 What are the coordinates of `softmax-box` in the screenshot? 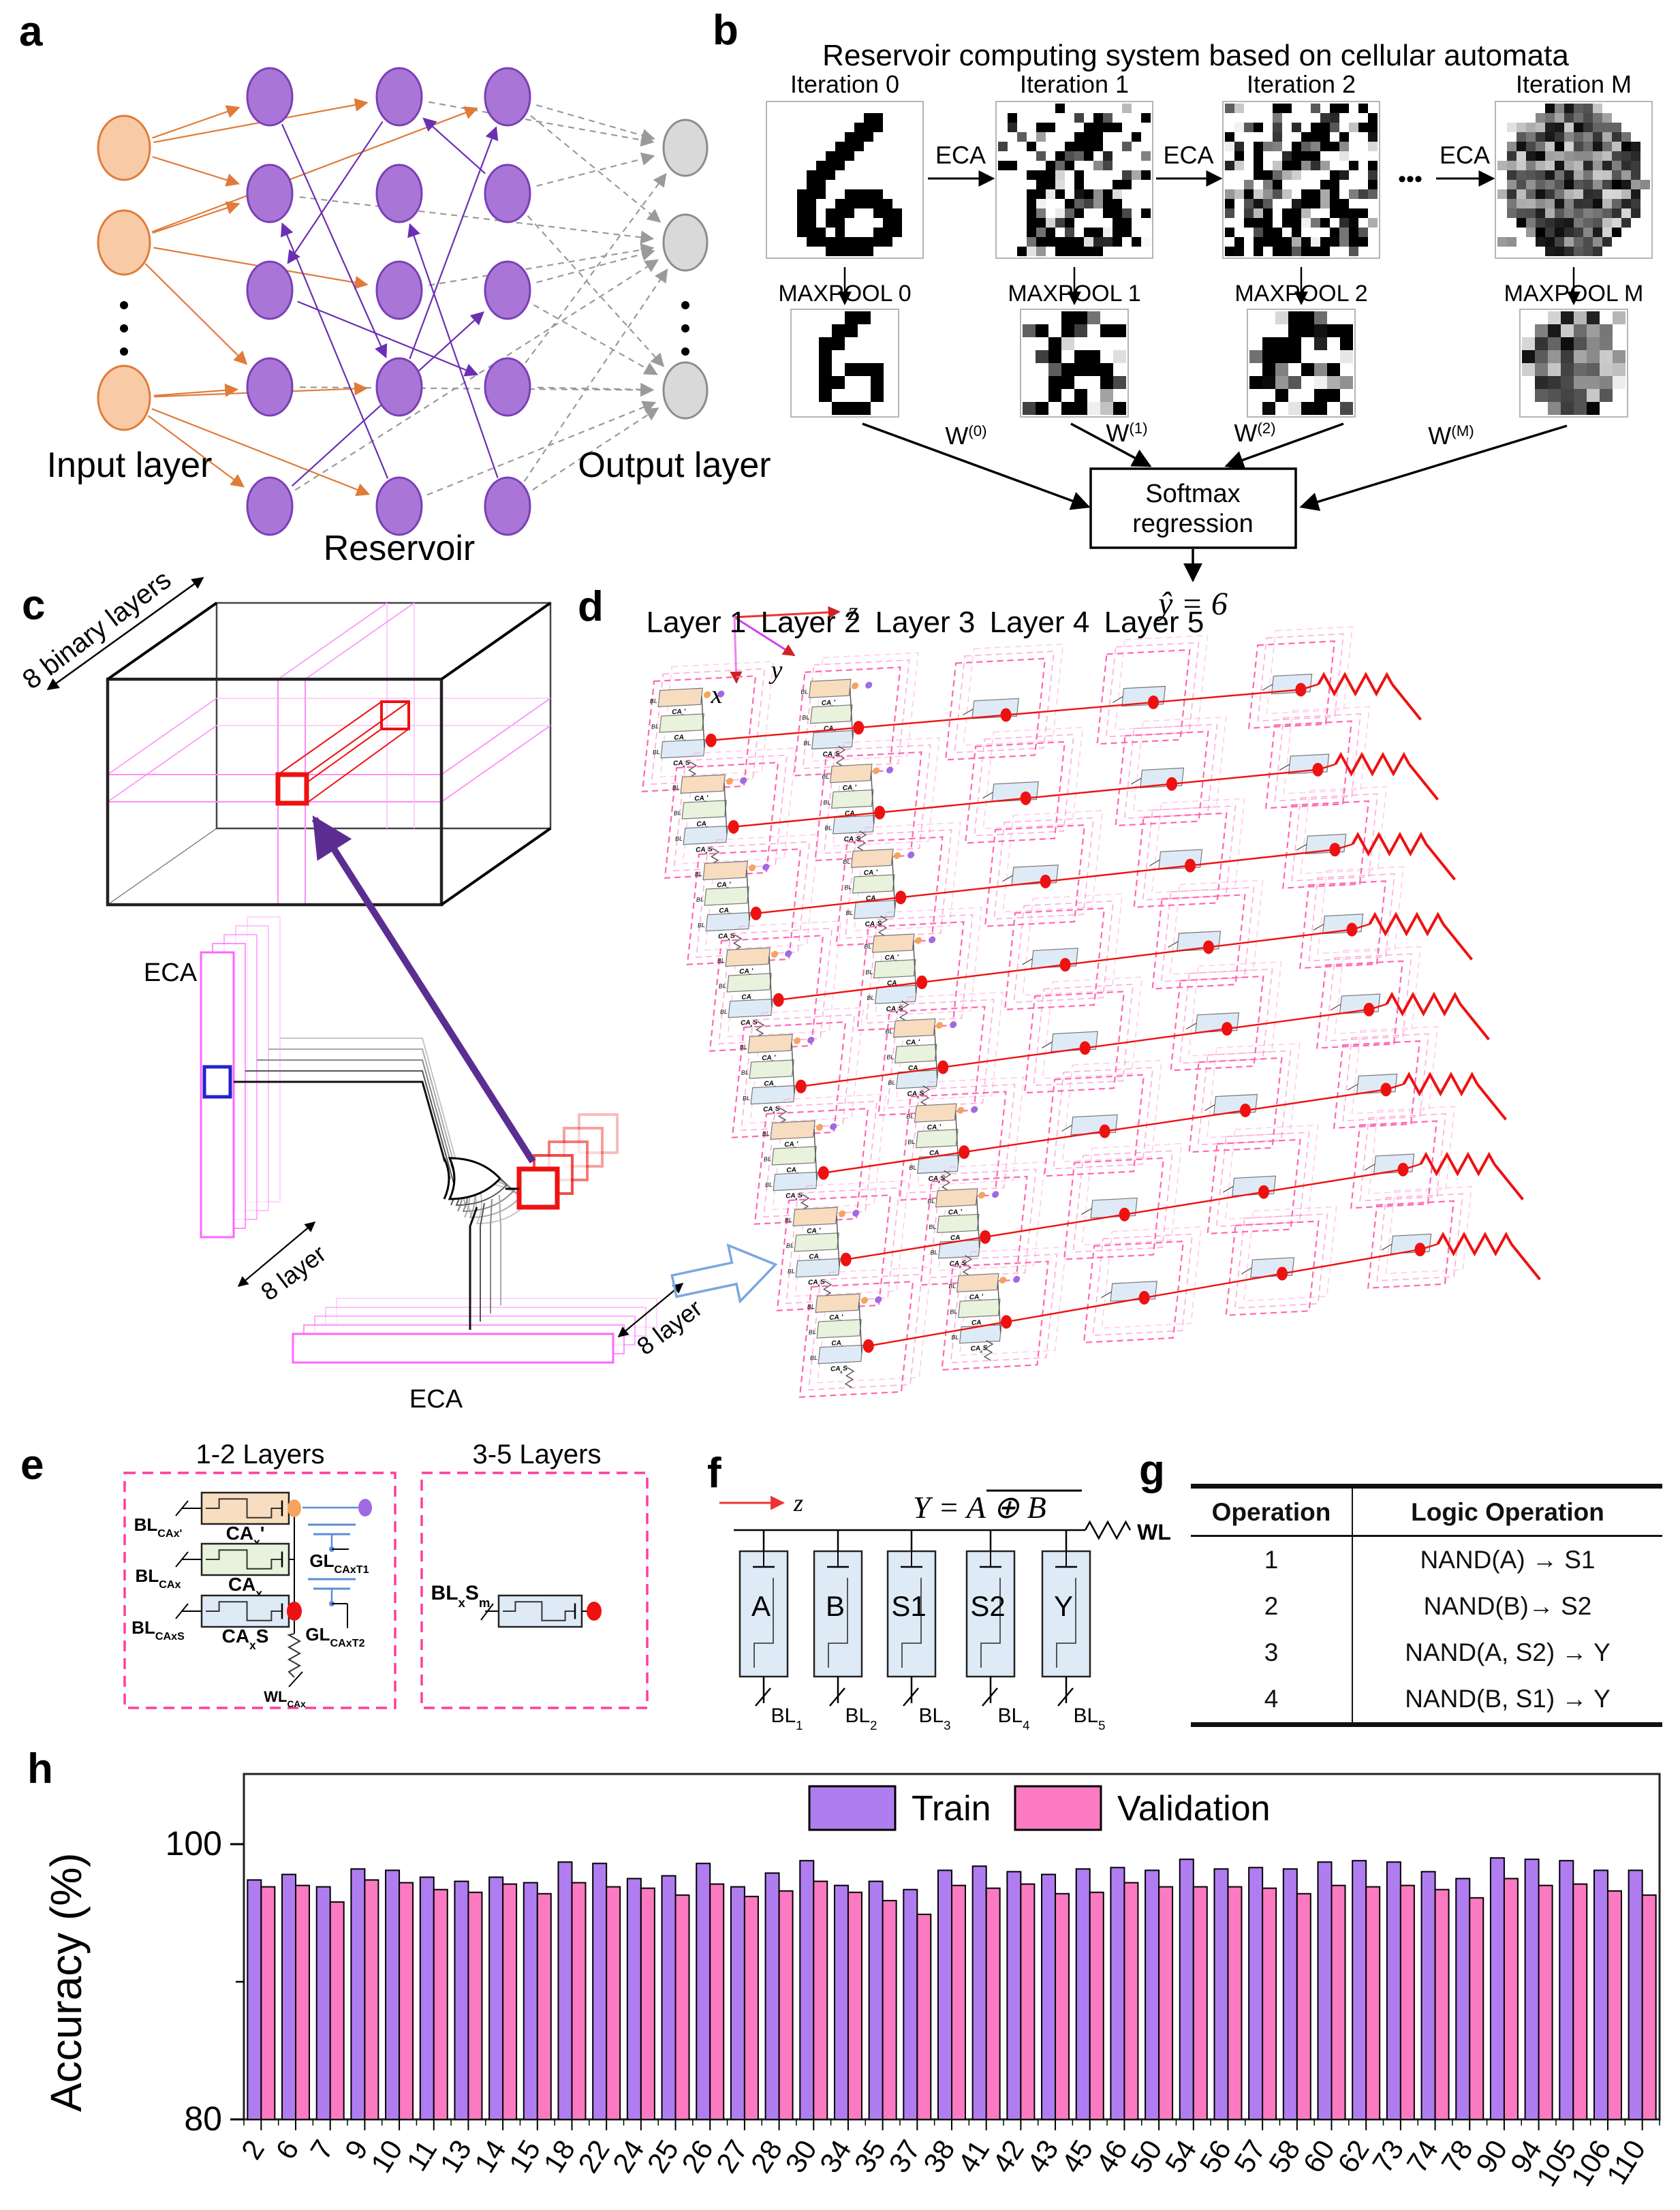 It's located at (1193, 508).